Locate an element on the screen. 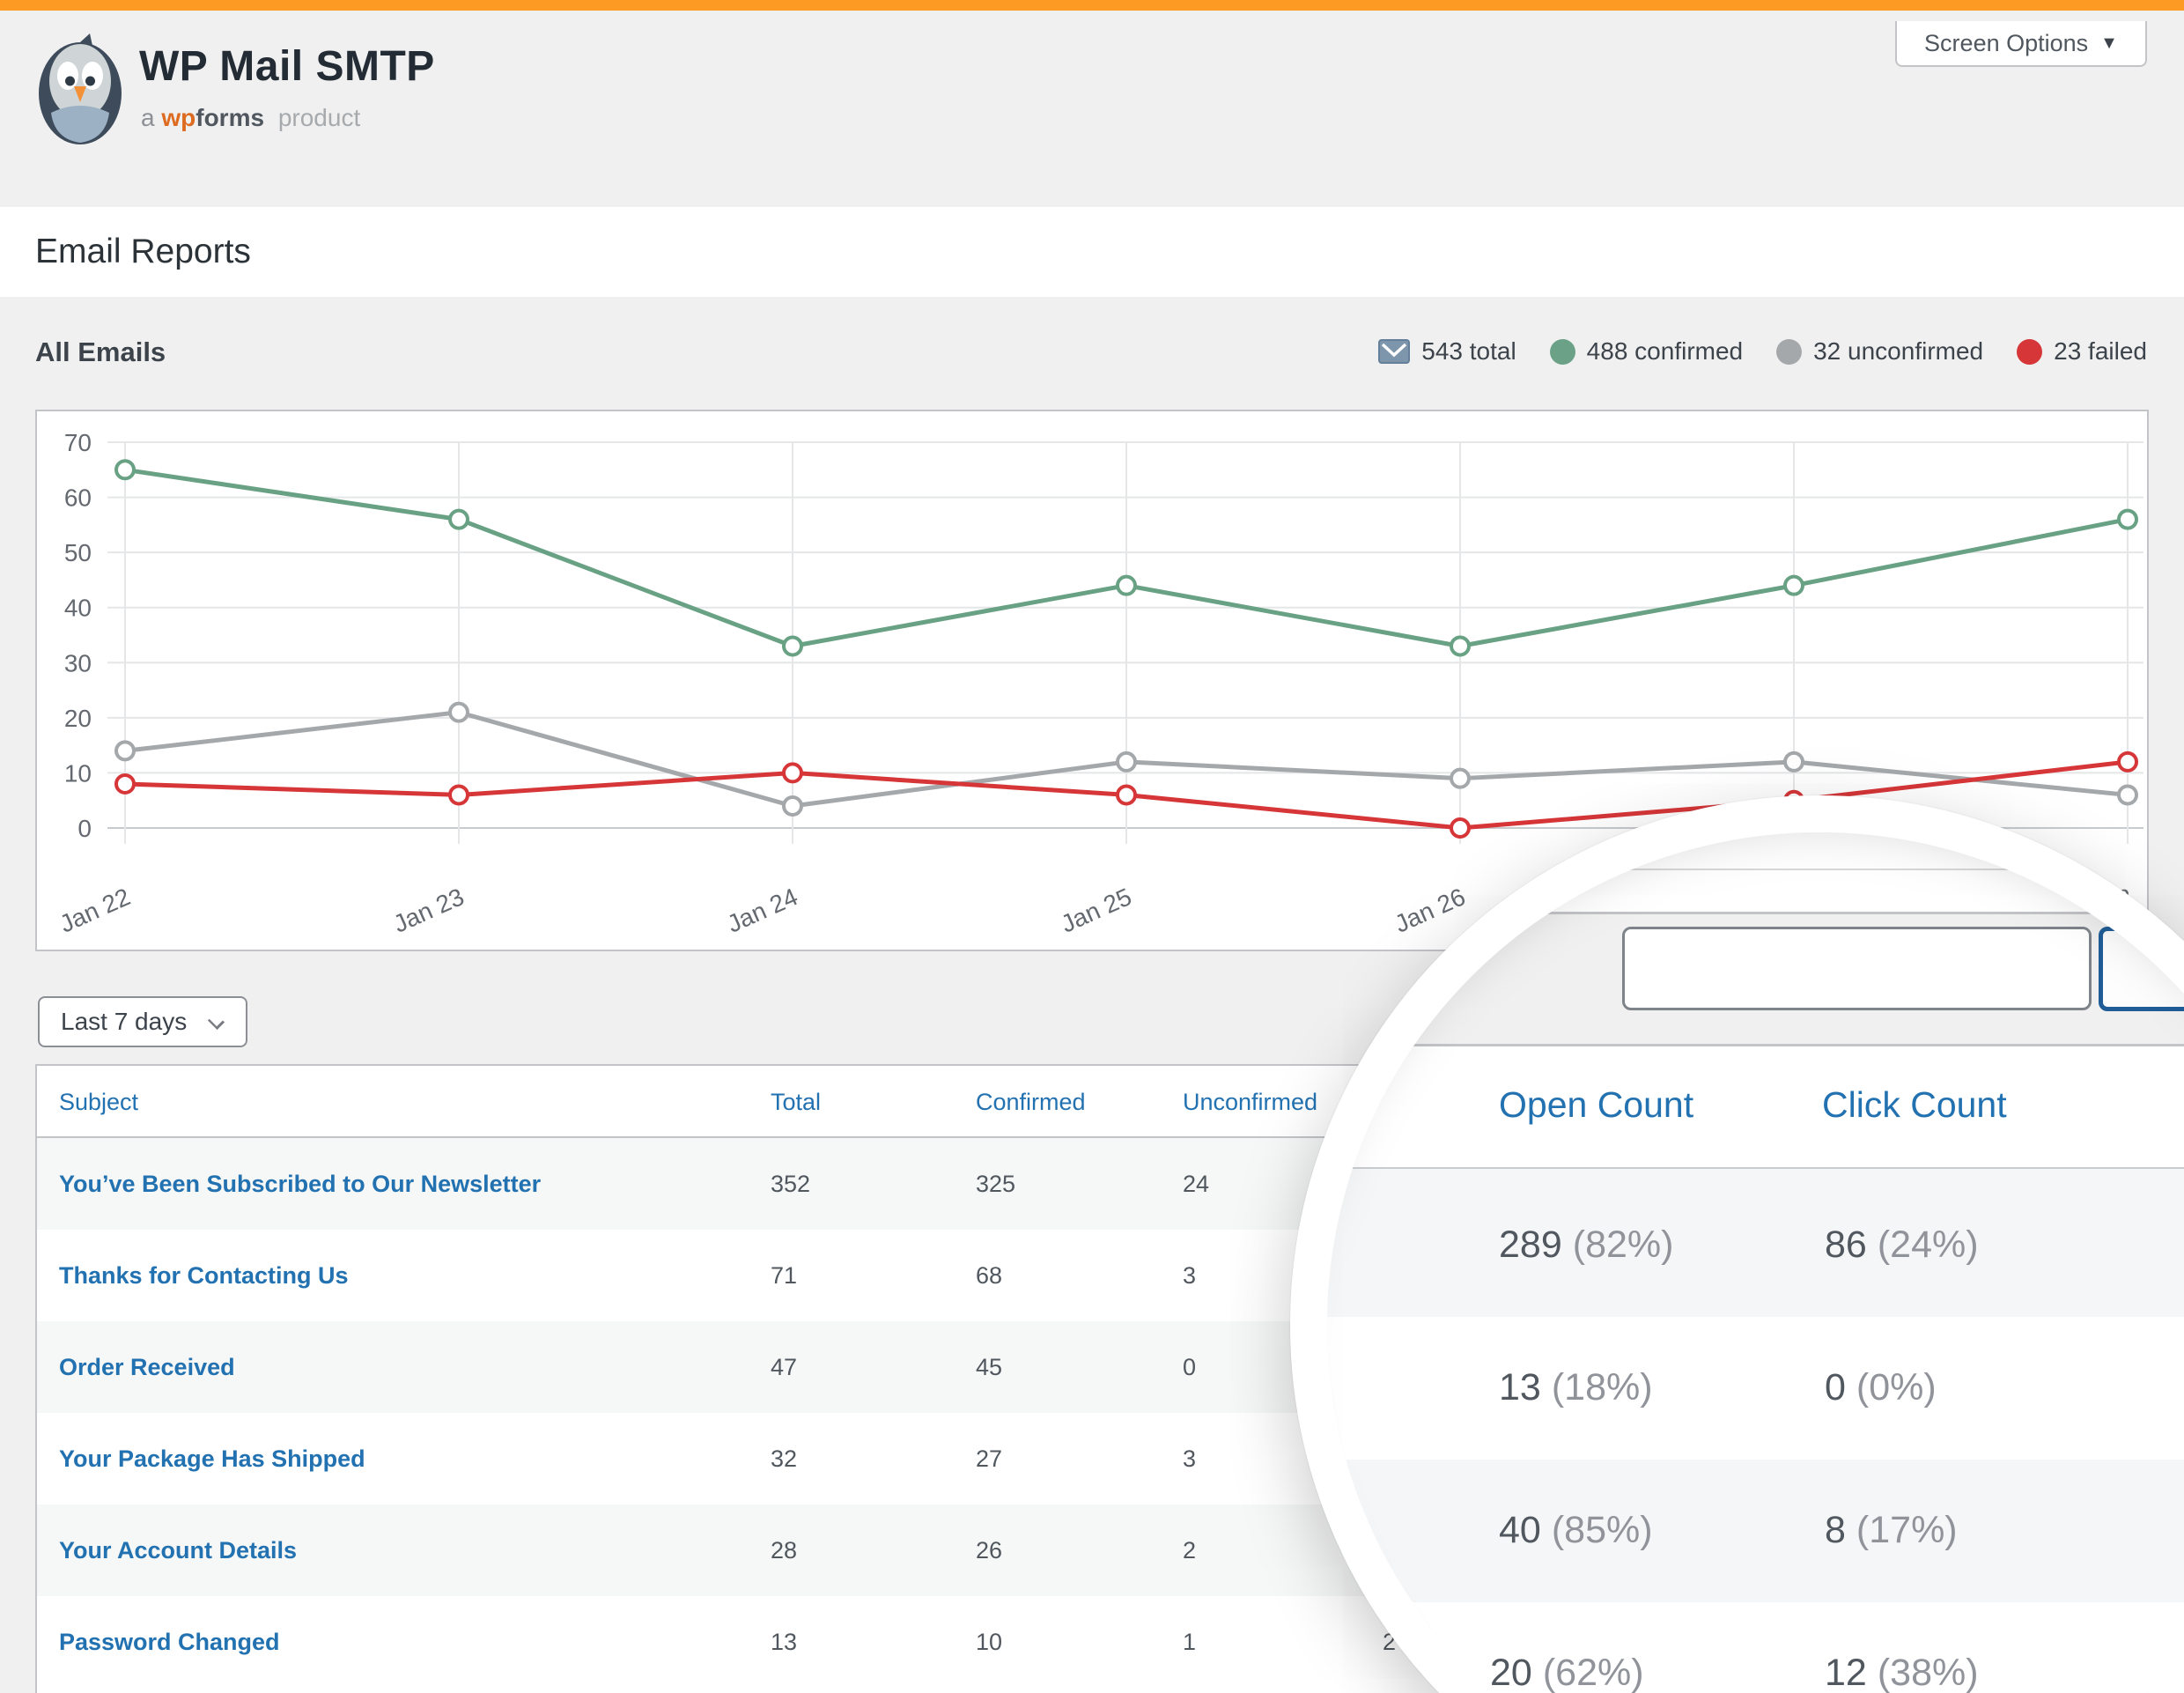 The width and height of the screenshot is (2184, 1693). confirmed-cell: 325 is located at coordinates (996, 1184).